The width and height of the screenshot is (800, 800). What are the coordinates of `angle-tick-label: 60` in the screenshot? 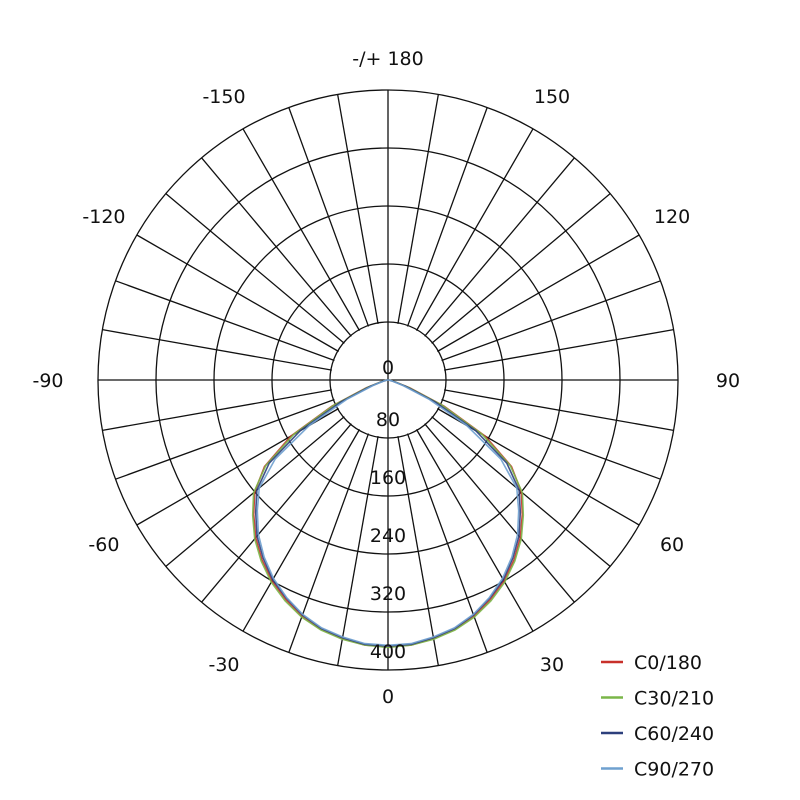 It's located at (672, 545).